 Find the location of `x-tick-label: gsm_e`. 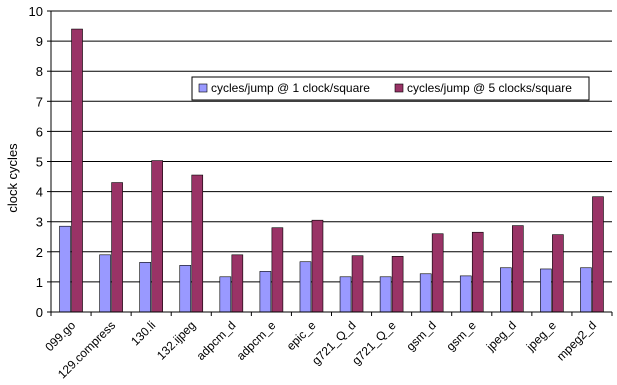

x-tick-label: gsm_e is located at coordinates (461, 336).